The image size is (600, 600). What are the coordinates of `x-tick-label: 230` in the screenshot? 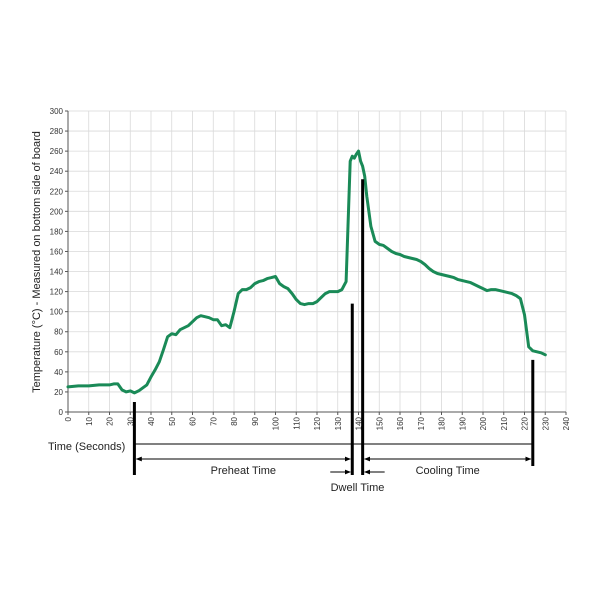 It's located at (545, 423).